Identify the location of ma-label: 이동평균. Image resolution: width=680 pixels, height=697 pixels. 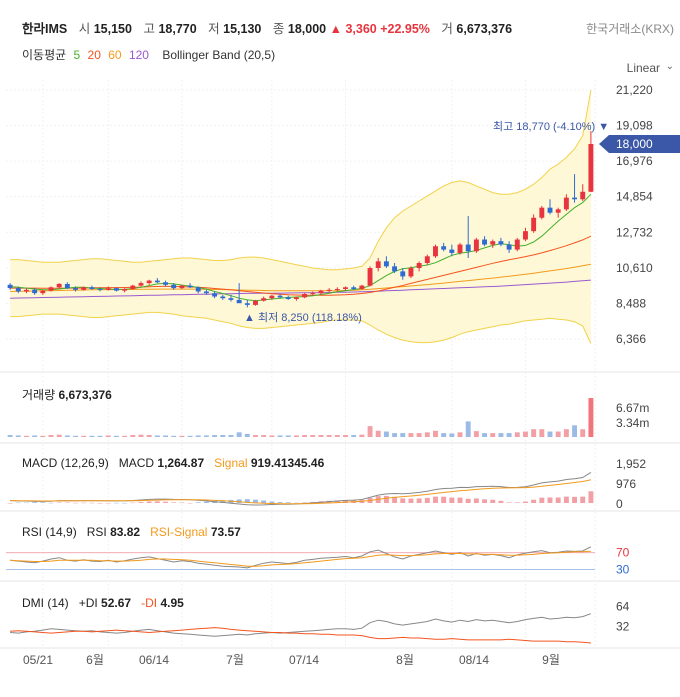
(44, 55).